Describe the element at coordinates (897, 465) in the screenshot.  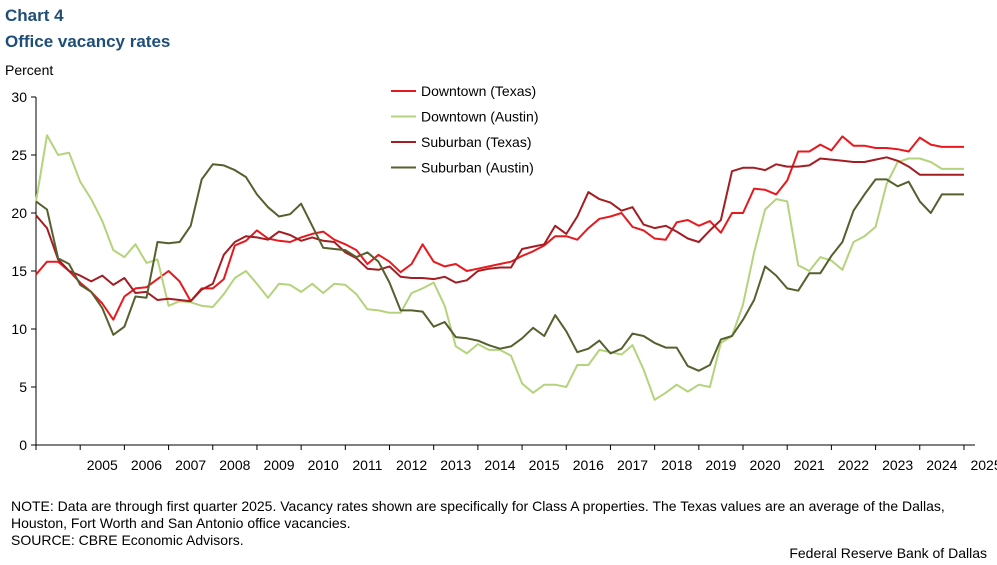
I see `x-tick-label: 2023` at that location.